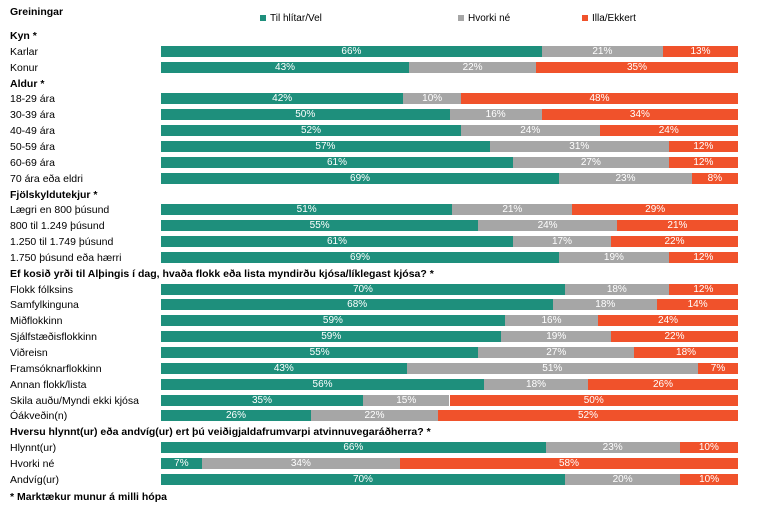  I want to click on data-label: 26%, so click(236, 416).